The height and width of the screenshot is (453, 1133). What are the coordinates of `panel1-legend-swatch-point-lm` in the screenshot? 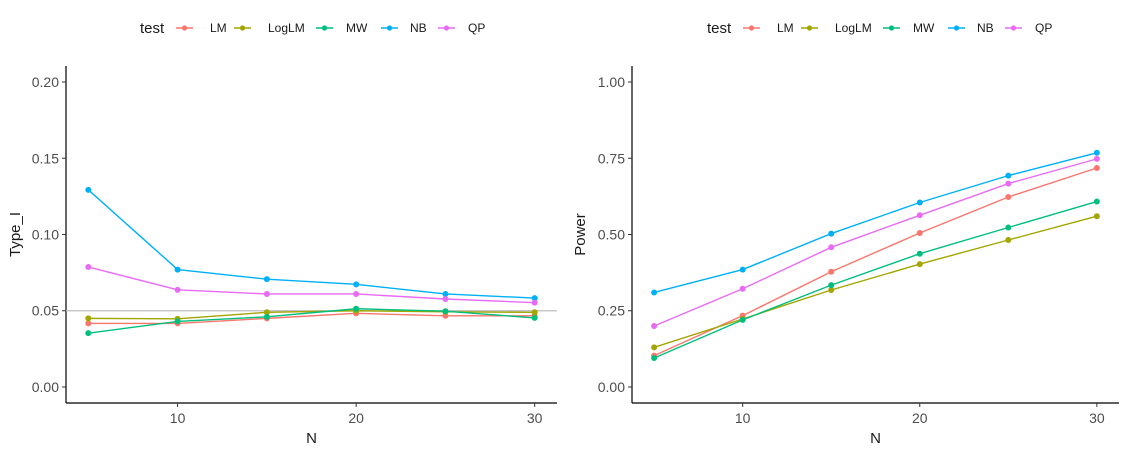 It's located at (184, 28).